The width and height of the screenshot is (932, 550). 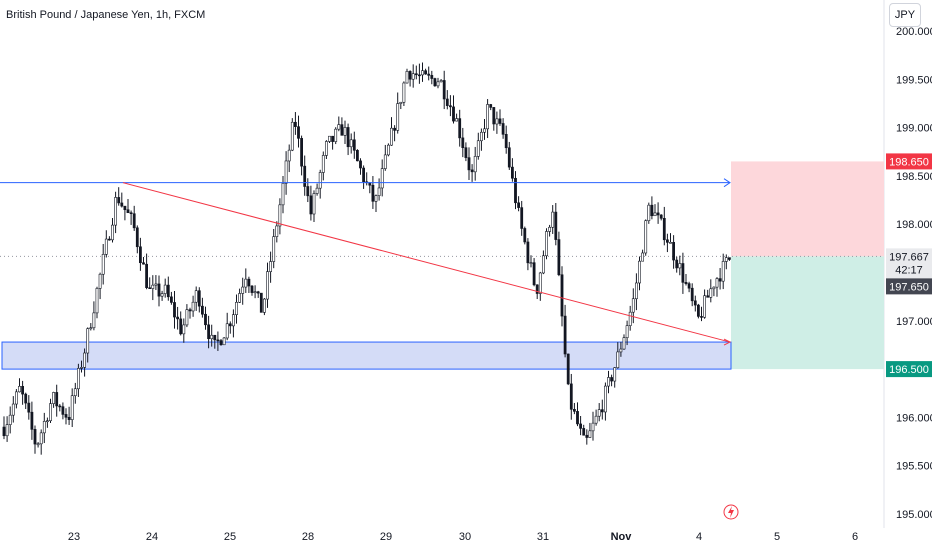 I want to click on support-zone, so click(x=366, y=355).